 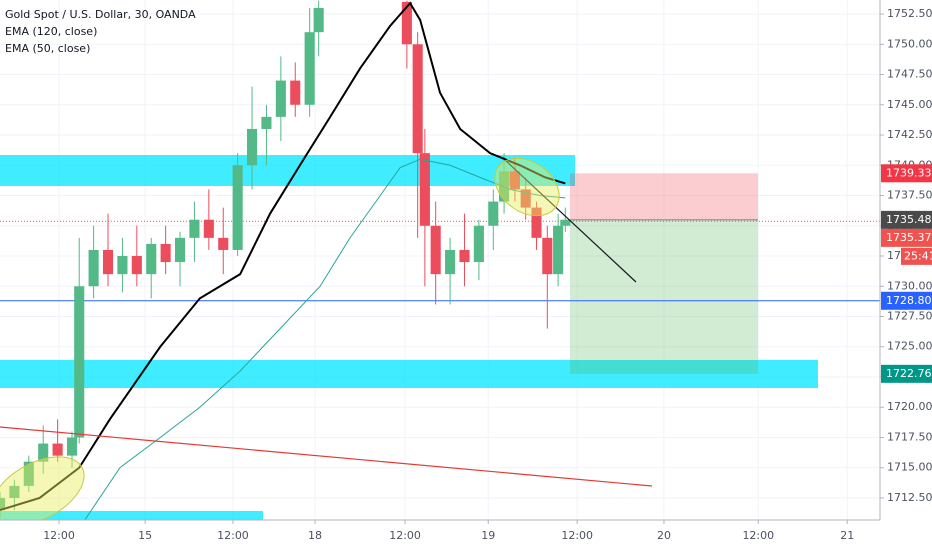 What do you see at coordinates (909, 13) in the screenshot?
I see `y-tick-label: 1752.500` at bounding box center [909, 13].